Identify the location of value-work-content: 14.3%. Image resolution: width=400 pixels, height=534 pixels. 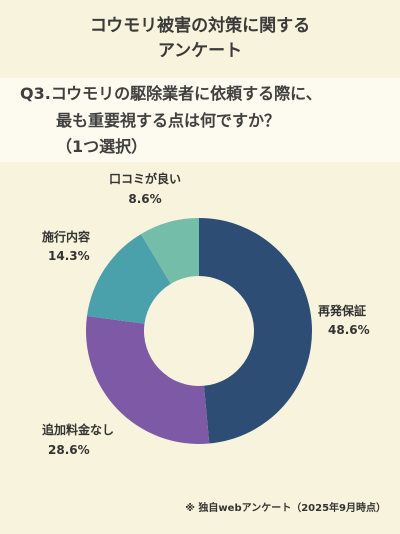
(69, 256).